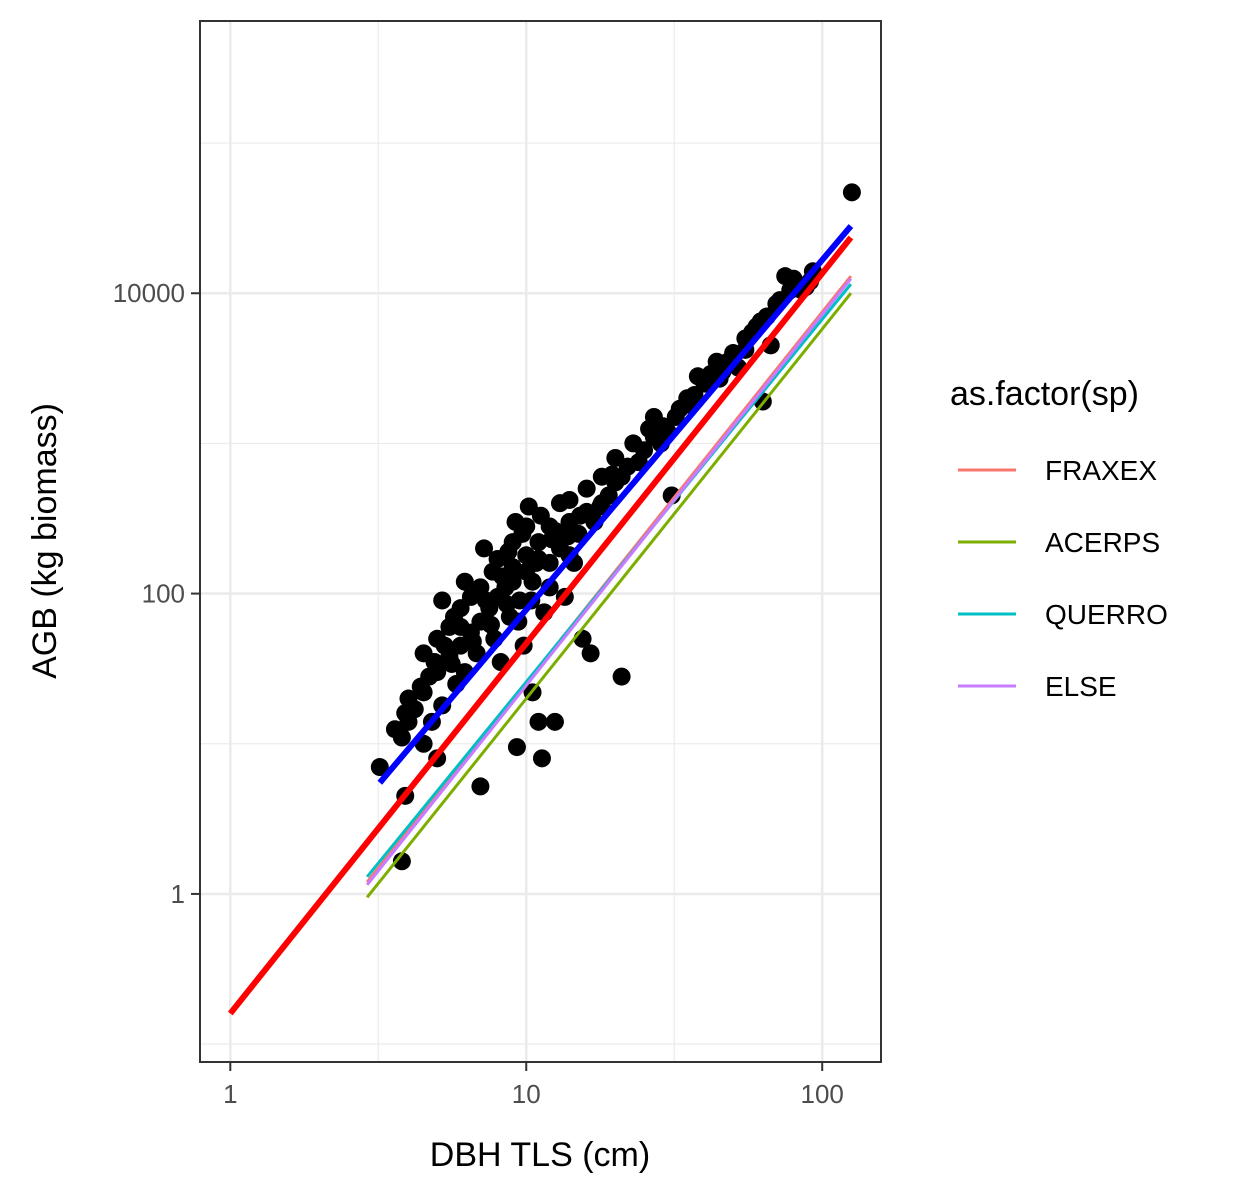  Describe the element at coordinates (163, 594) in the screenshot. I see `y-tick-label: 100` at that location.